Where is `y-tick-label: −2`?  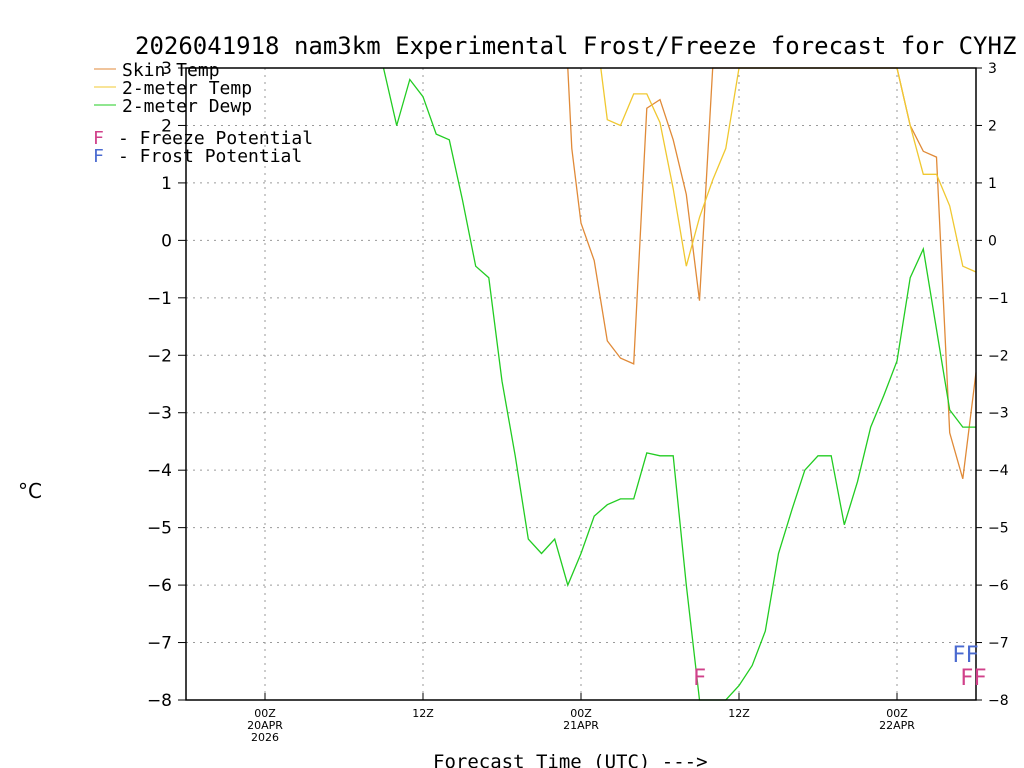
y-tick-label: −2 is located at coordinates (159, 356).